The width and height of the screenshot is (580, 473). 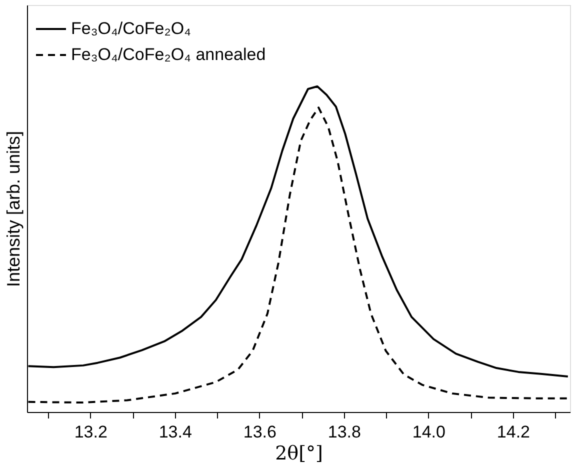 What do you see at coordinates (91, 432) in the screenshot?
I see `x-tick-label: 13.2` at bounding box center [91, 432].